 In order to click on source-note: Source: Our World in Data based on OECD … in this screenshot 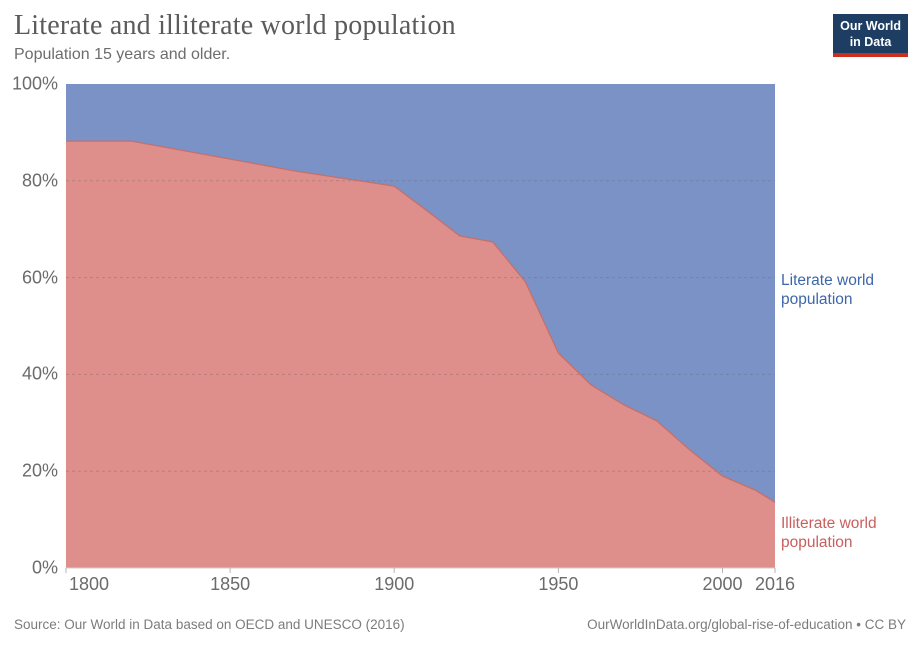, I will do `click(209, 624)`.